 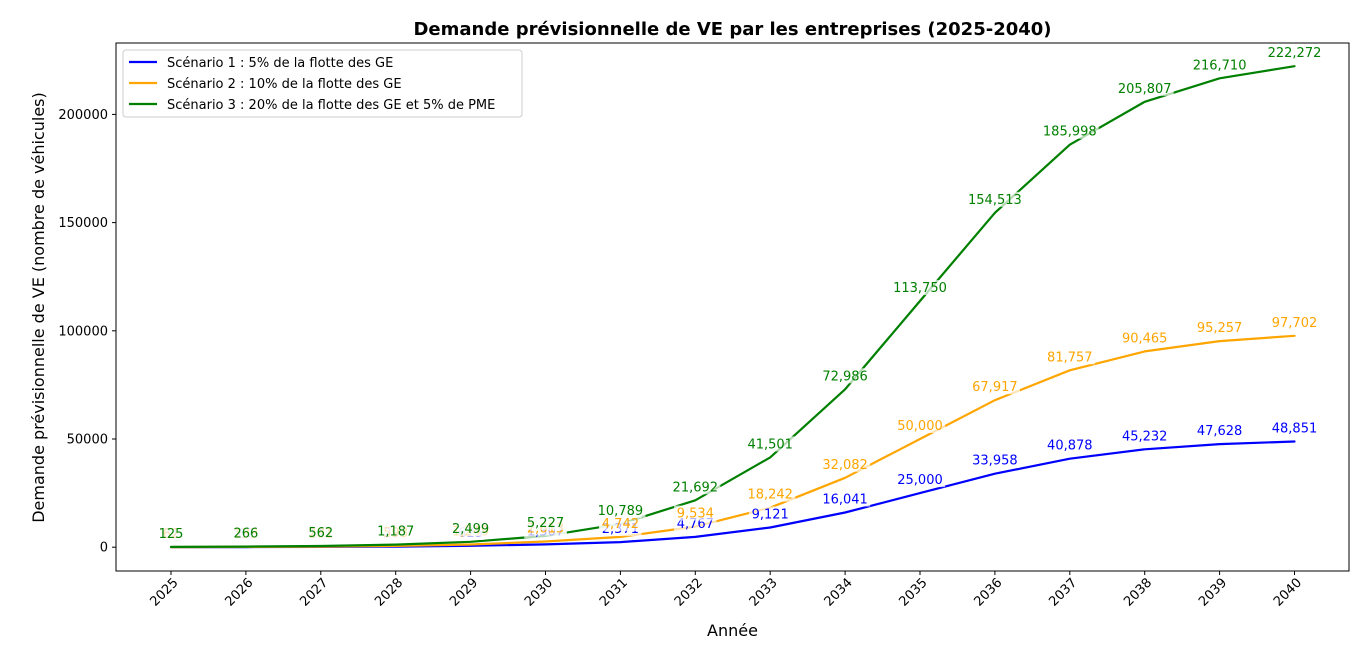 I want to click on data-label: 32,082, so click(x=845, y=465).